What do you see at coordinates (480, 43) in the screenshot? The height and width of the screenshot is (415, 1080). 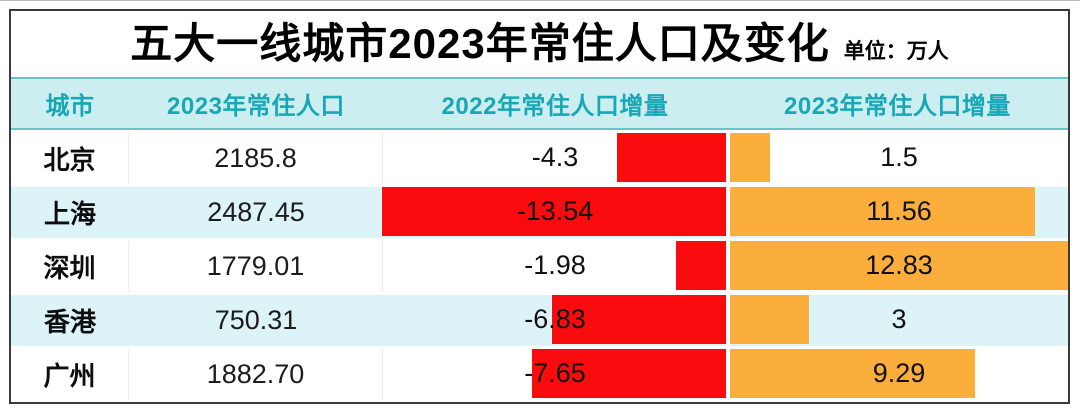 I see `page-title: 五大一线城市2023年常住人口及变化` at bounding box center [480, 43].